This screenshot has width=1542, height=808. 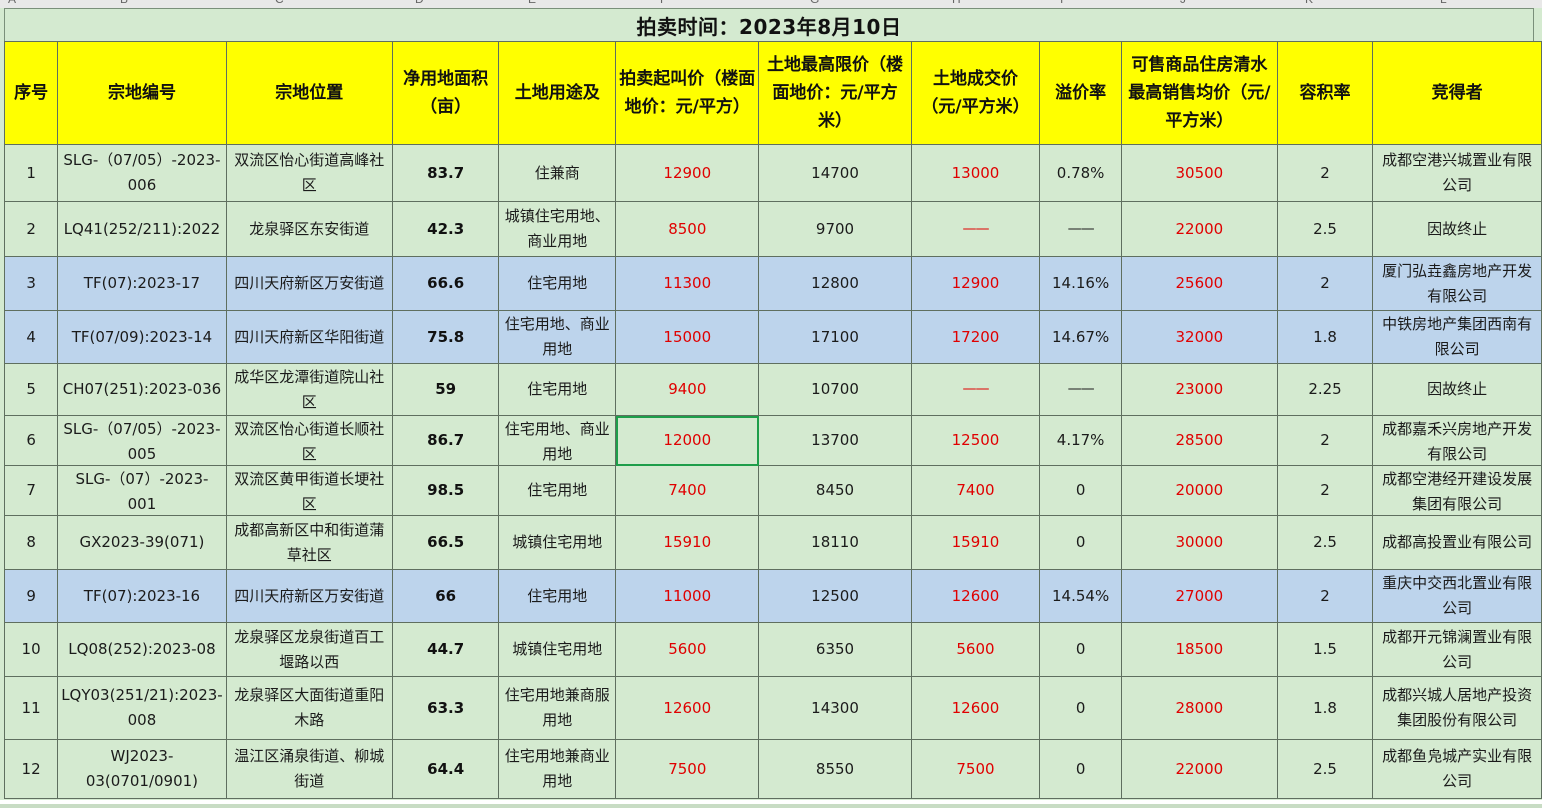 What do you see at coordinates (445, 173) in the screenshot?
I see `cell-area: 83.7` at bounding box center [445, 173].